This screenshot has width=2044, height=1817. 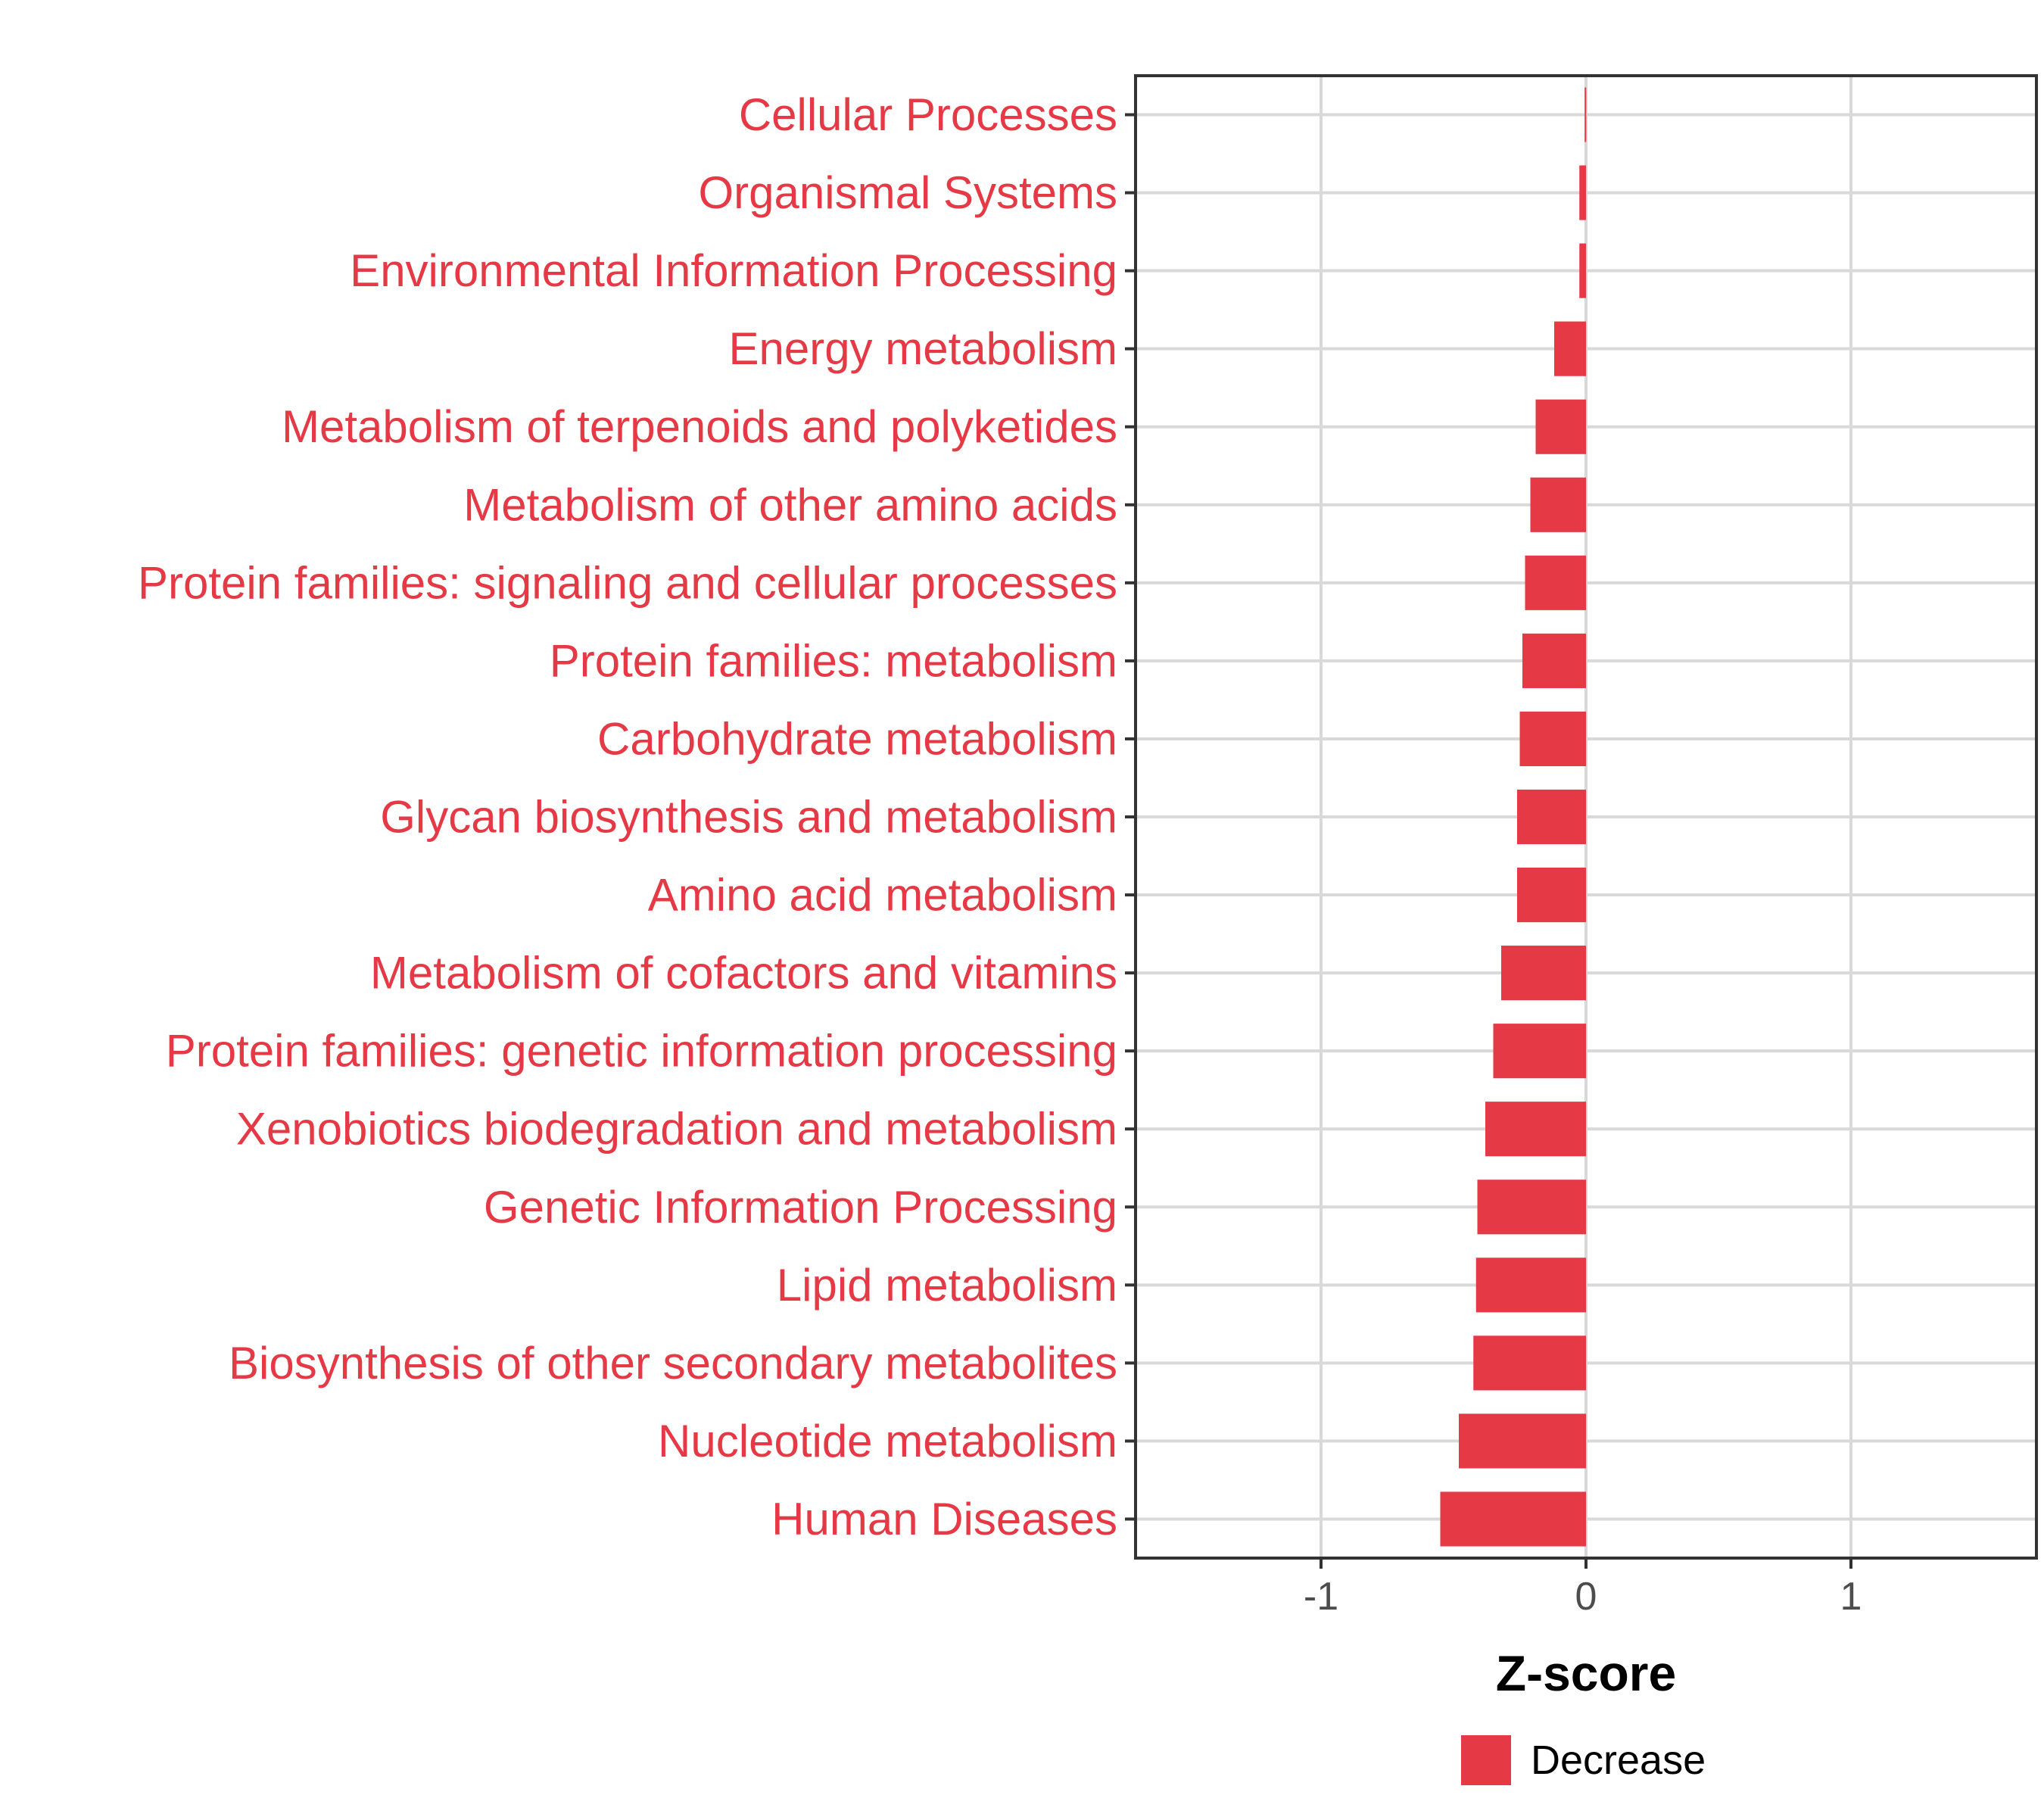 I want to click on x-tick-label: -1, so click(x=1321, y=1597).